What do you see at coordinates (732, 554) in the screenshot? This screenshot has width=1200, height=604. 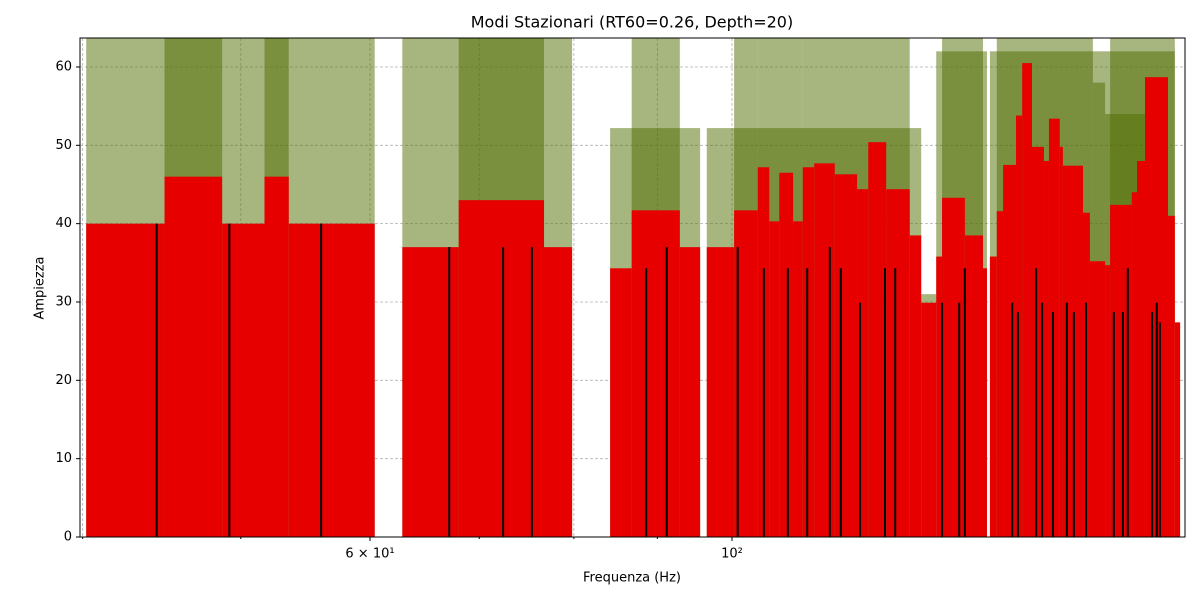 I see `x-tick-label: 10²` at bounding box center [732, 554].